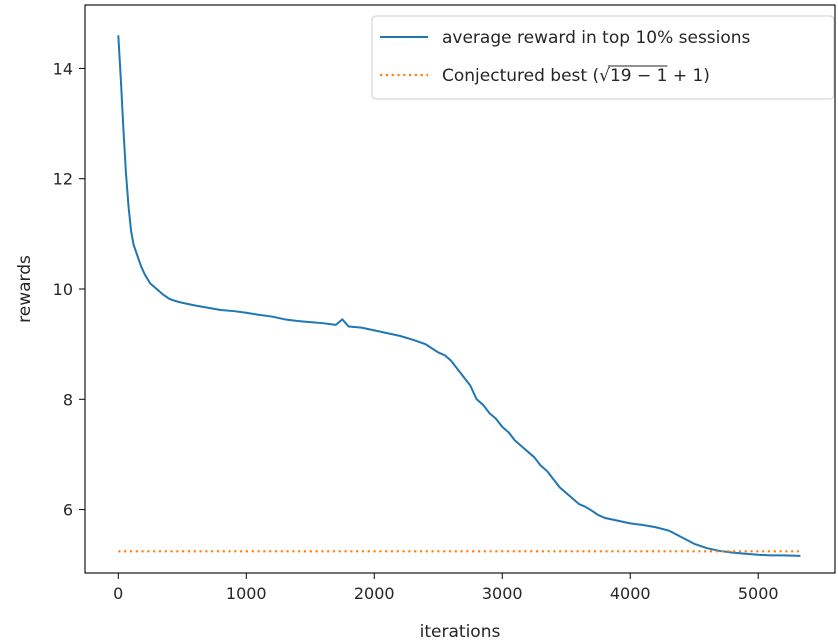  What do you see at coordinates (63, 68) in the screenshot?
I see `y-tick-label: 14` at bounding box center [63, 68].